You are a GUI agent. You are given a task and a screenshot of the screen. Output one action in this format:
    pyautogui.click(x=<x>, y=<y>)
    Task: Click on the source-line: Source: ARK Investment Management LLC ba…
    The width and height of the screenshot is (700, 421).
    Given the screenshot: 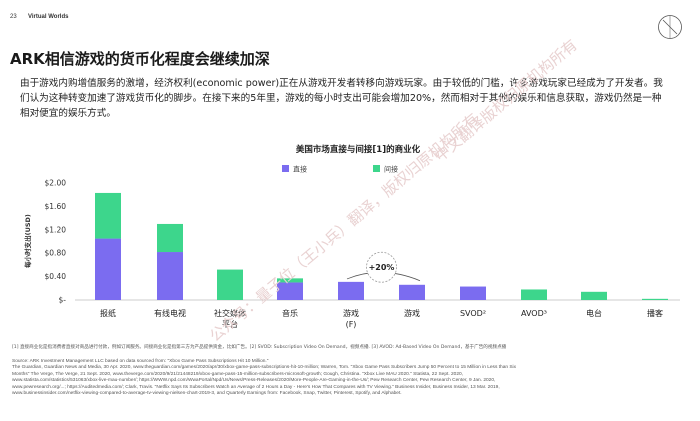 What is the action you would take?
    pyautogui.click(x=140, y=361)
    